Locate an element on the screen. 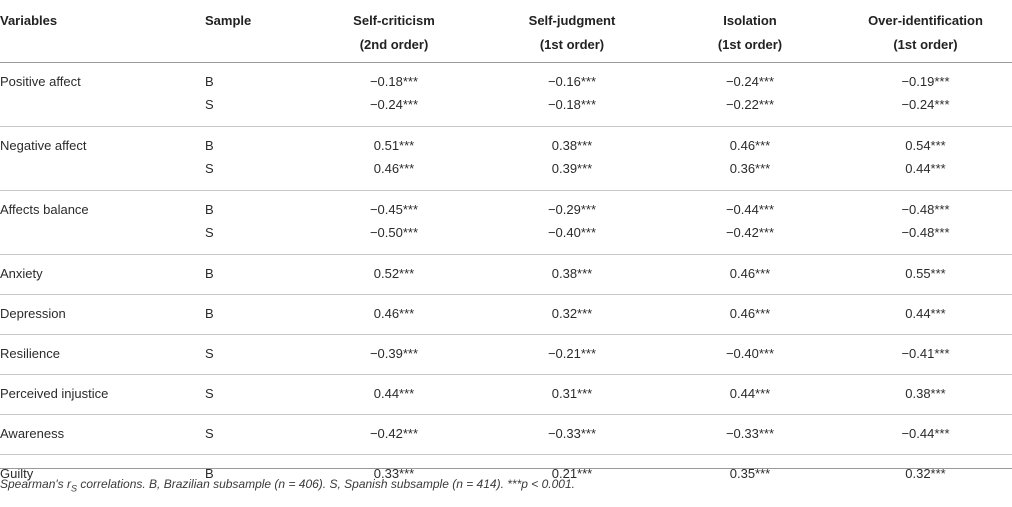 This screenshot has width=1012, height=507. variable-cell-value: Negative affect is located at coordinates (43, 145).